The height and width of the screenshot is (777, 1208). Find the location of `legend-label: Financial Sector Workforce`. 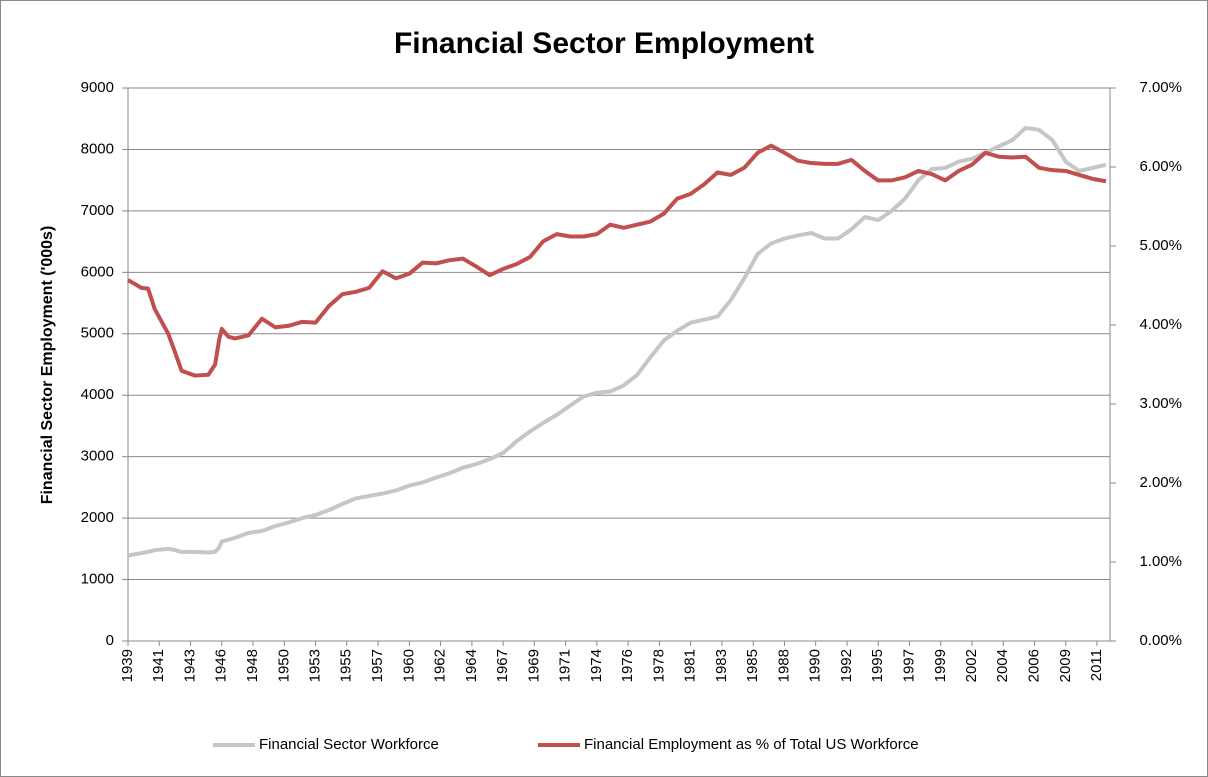

legend-label: Financial Sector Workforce is located at coordinates (349, 744).